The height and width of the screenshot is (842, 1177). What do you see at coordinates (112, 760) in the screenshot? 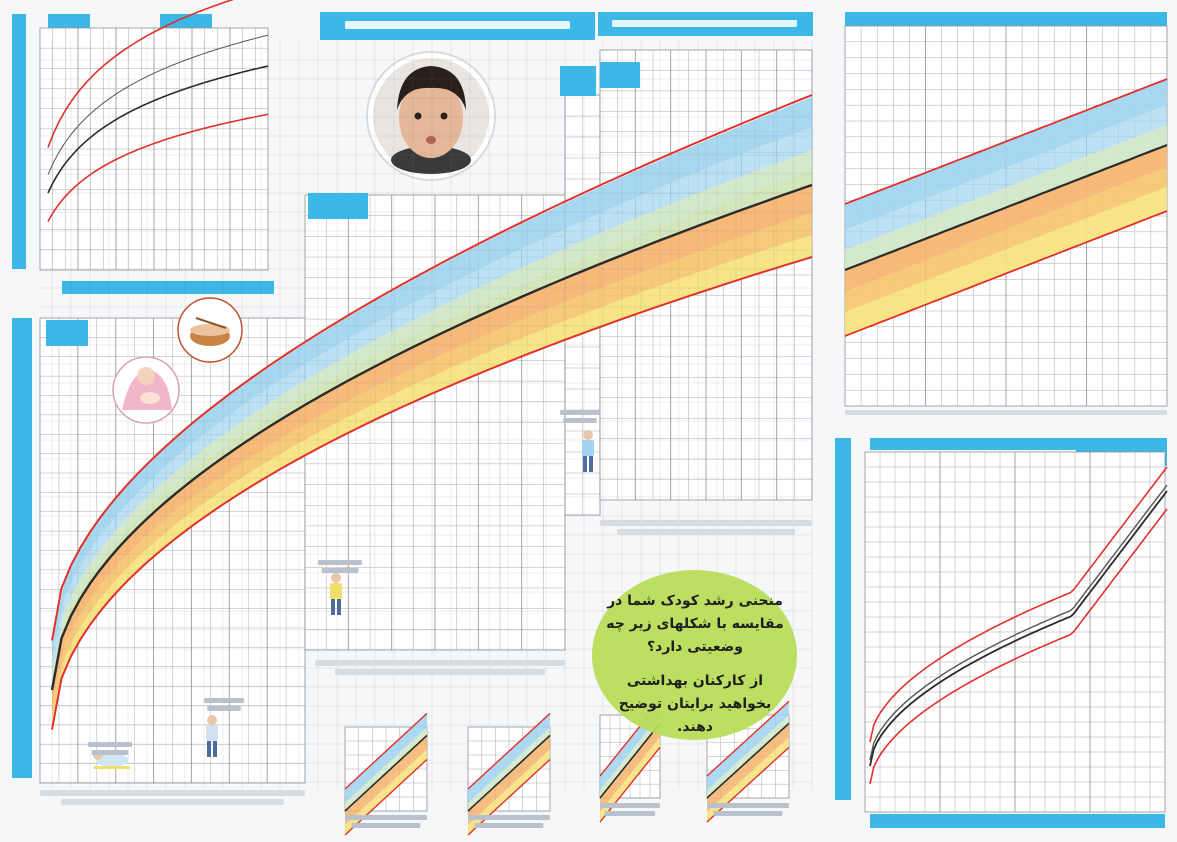
I see `baby-body` at bounding box center [112, 760].